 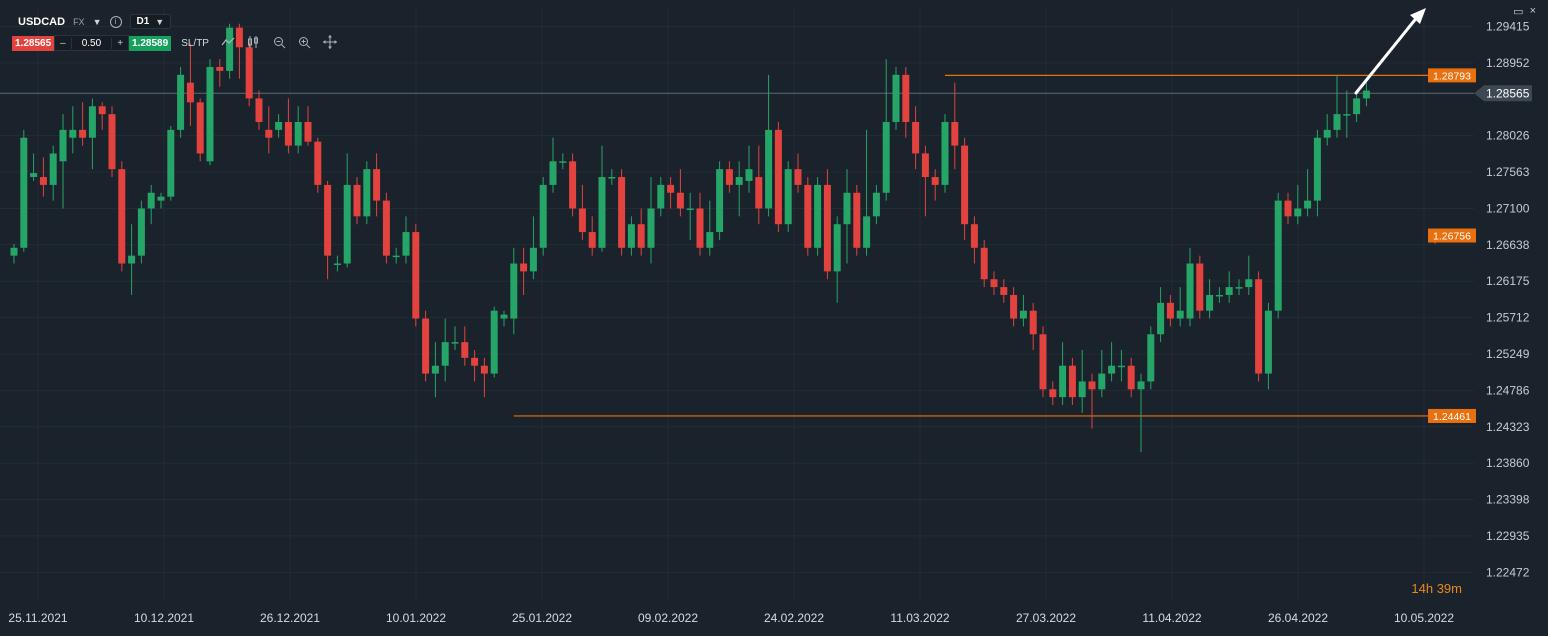 I want to click on quantity-stepper: – 0.50 +, so click(x=92, y=43).